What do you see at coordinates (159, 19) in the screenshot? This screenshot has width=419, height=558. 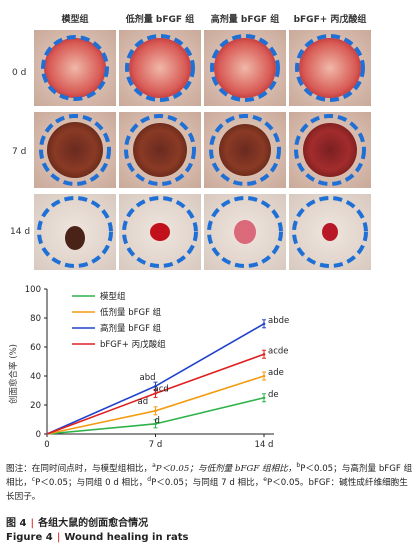 I see `column-label-low-dose: 低剂量 bFGF 组` at bounding box center [159, 19].